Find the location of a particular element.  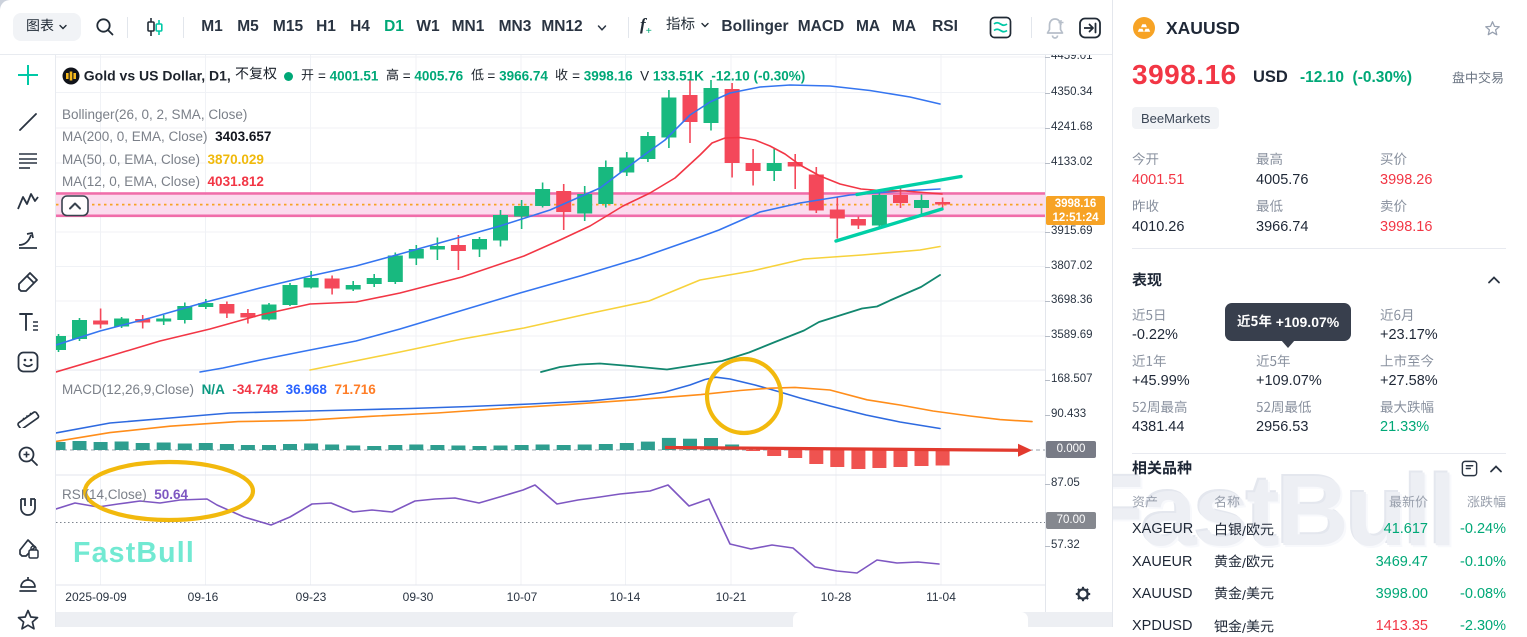

svg-text: FastBull is located at coordinates (134, 553).